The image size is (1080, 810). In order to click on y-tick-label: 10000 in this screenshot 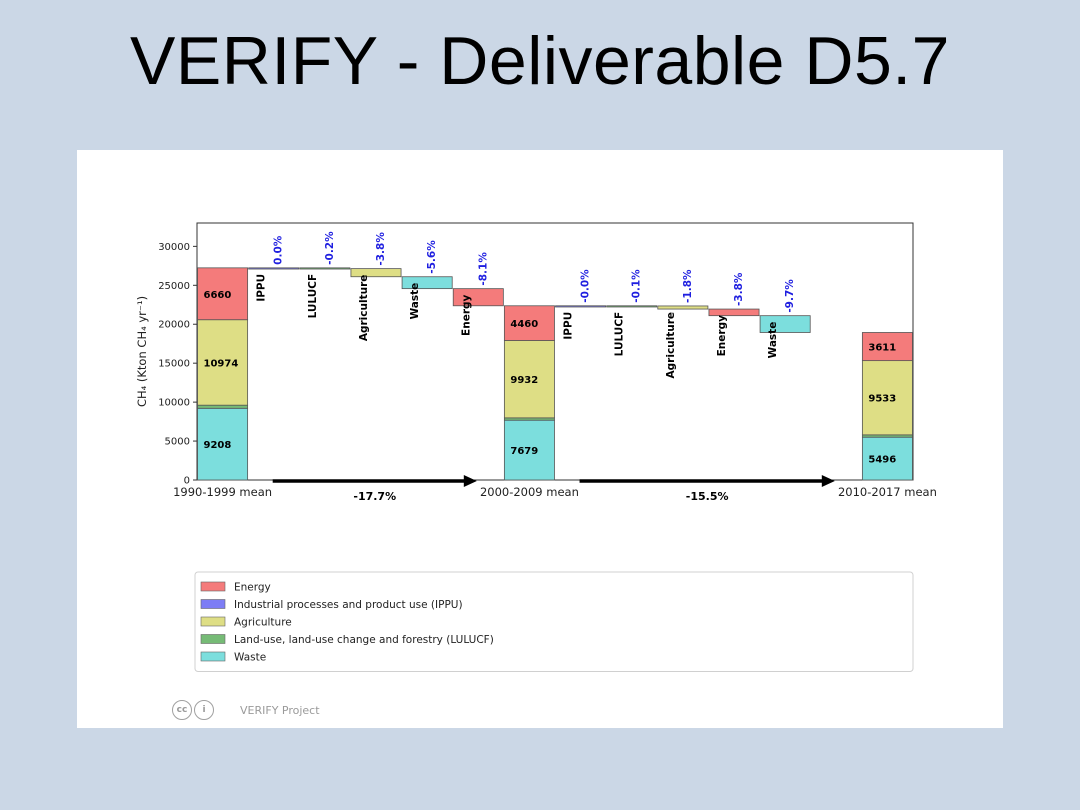, I will do `click(174, 403)`.